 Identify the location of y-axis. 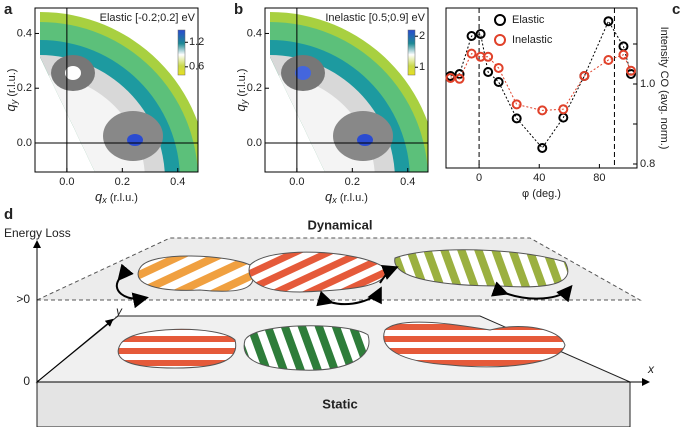
(75, 350).